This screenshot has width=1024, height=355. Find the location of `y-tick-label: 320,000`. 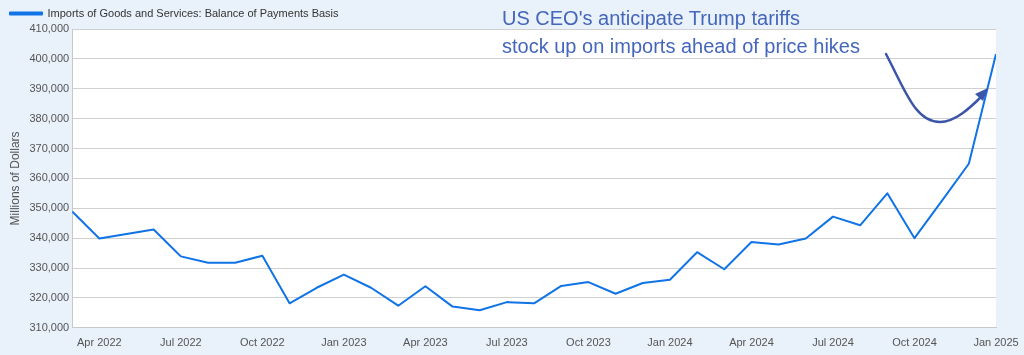

y-tick-label: 320,000 is located at coordinates (49, 296).